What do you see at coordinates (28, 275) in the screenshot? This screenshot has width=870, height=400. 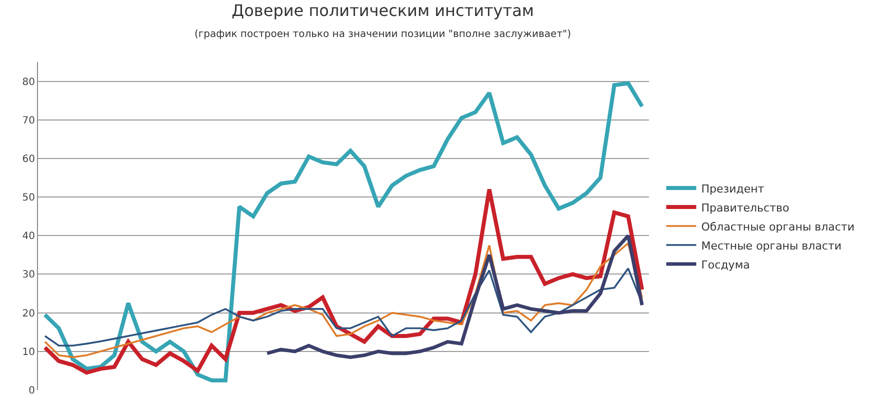 I see `y-tick-label: 30` at bounding box center [28, 275].